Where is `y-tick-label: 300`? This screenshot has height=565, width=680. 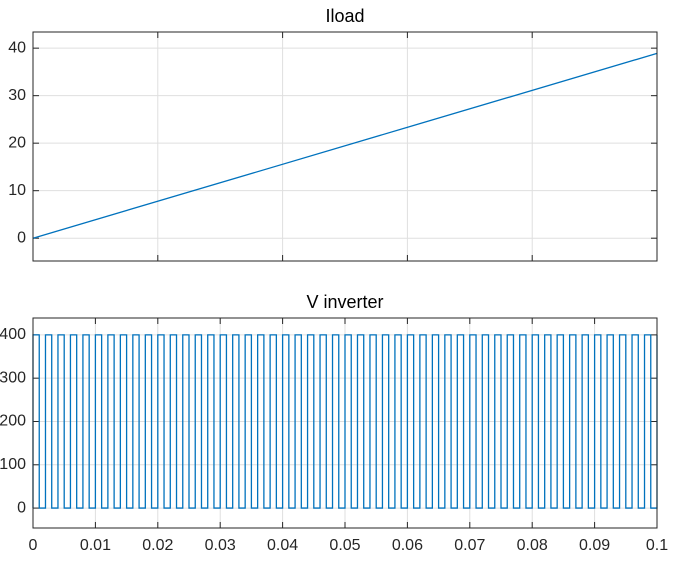
y-tick-label: 300 is located at coordinates (13, 377).